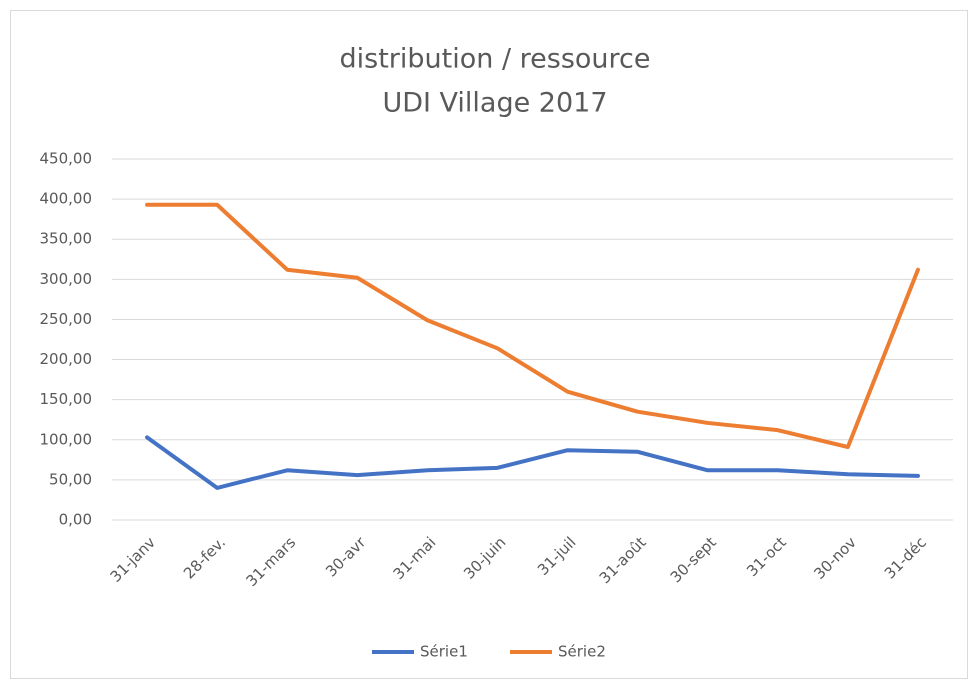 Image resolution: width=970 pixels, height=682 pixels. Describe the element at coordinates (66, 239) in the screenshot. I see `y-tick-label: 350,00` at that location.